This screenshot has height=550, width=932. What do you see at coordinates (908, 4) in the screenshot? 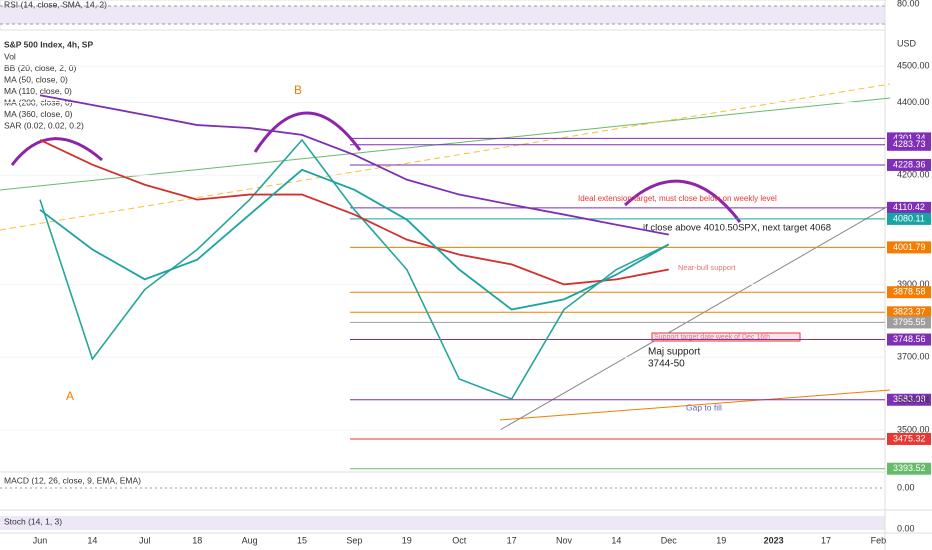
I see `pane-level: 80.00` at bounding box center [908, 4].